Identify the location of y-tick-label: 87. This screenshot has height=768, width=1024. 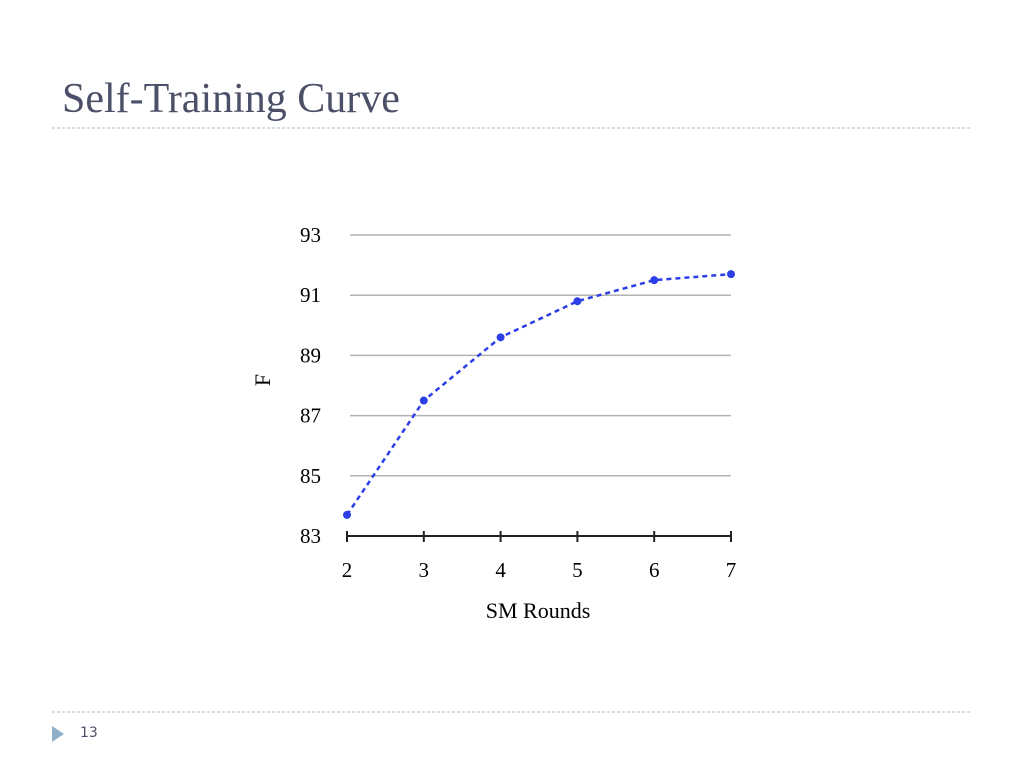
(310, 416).